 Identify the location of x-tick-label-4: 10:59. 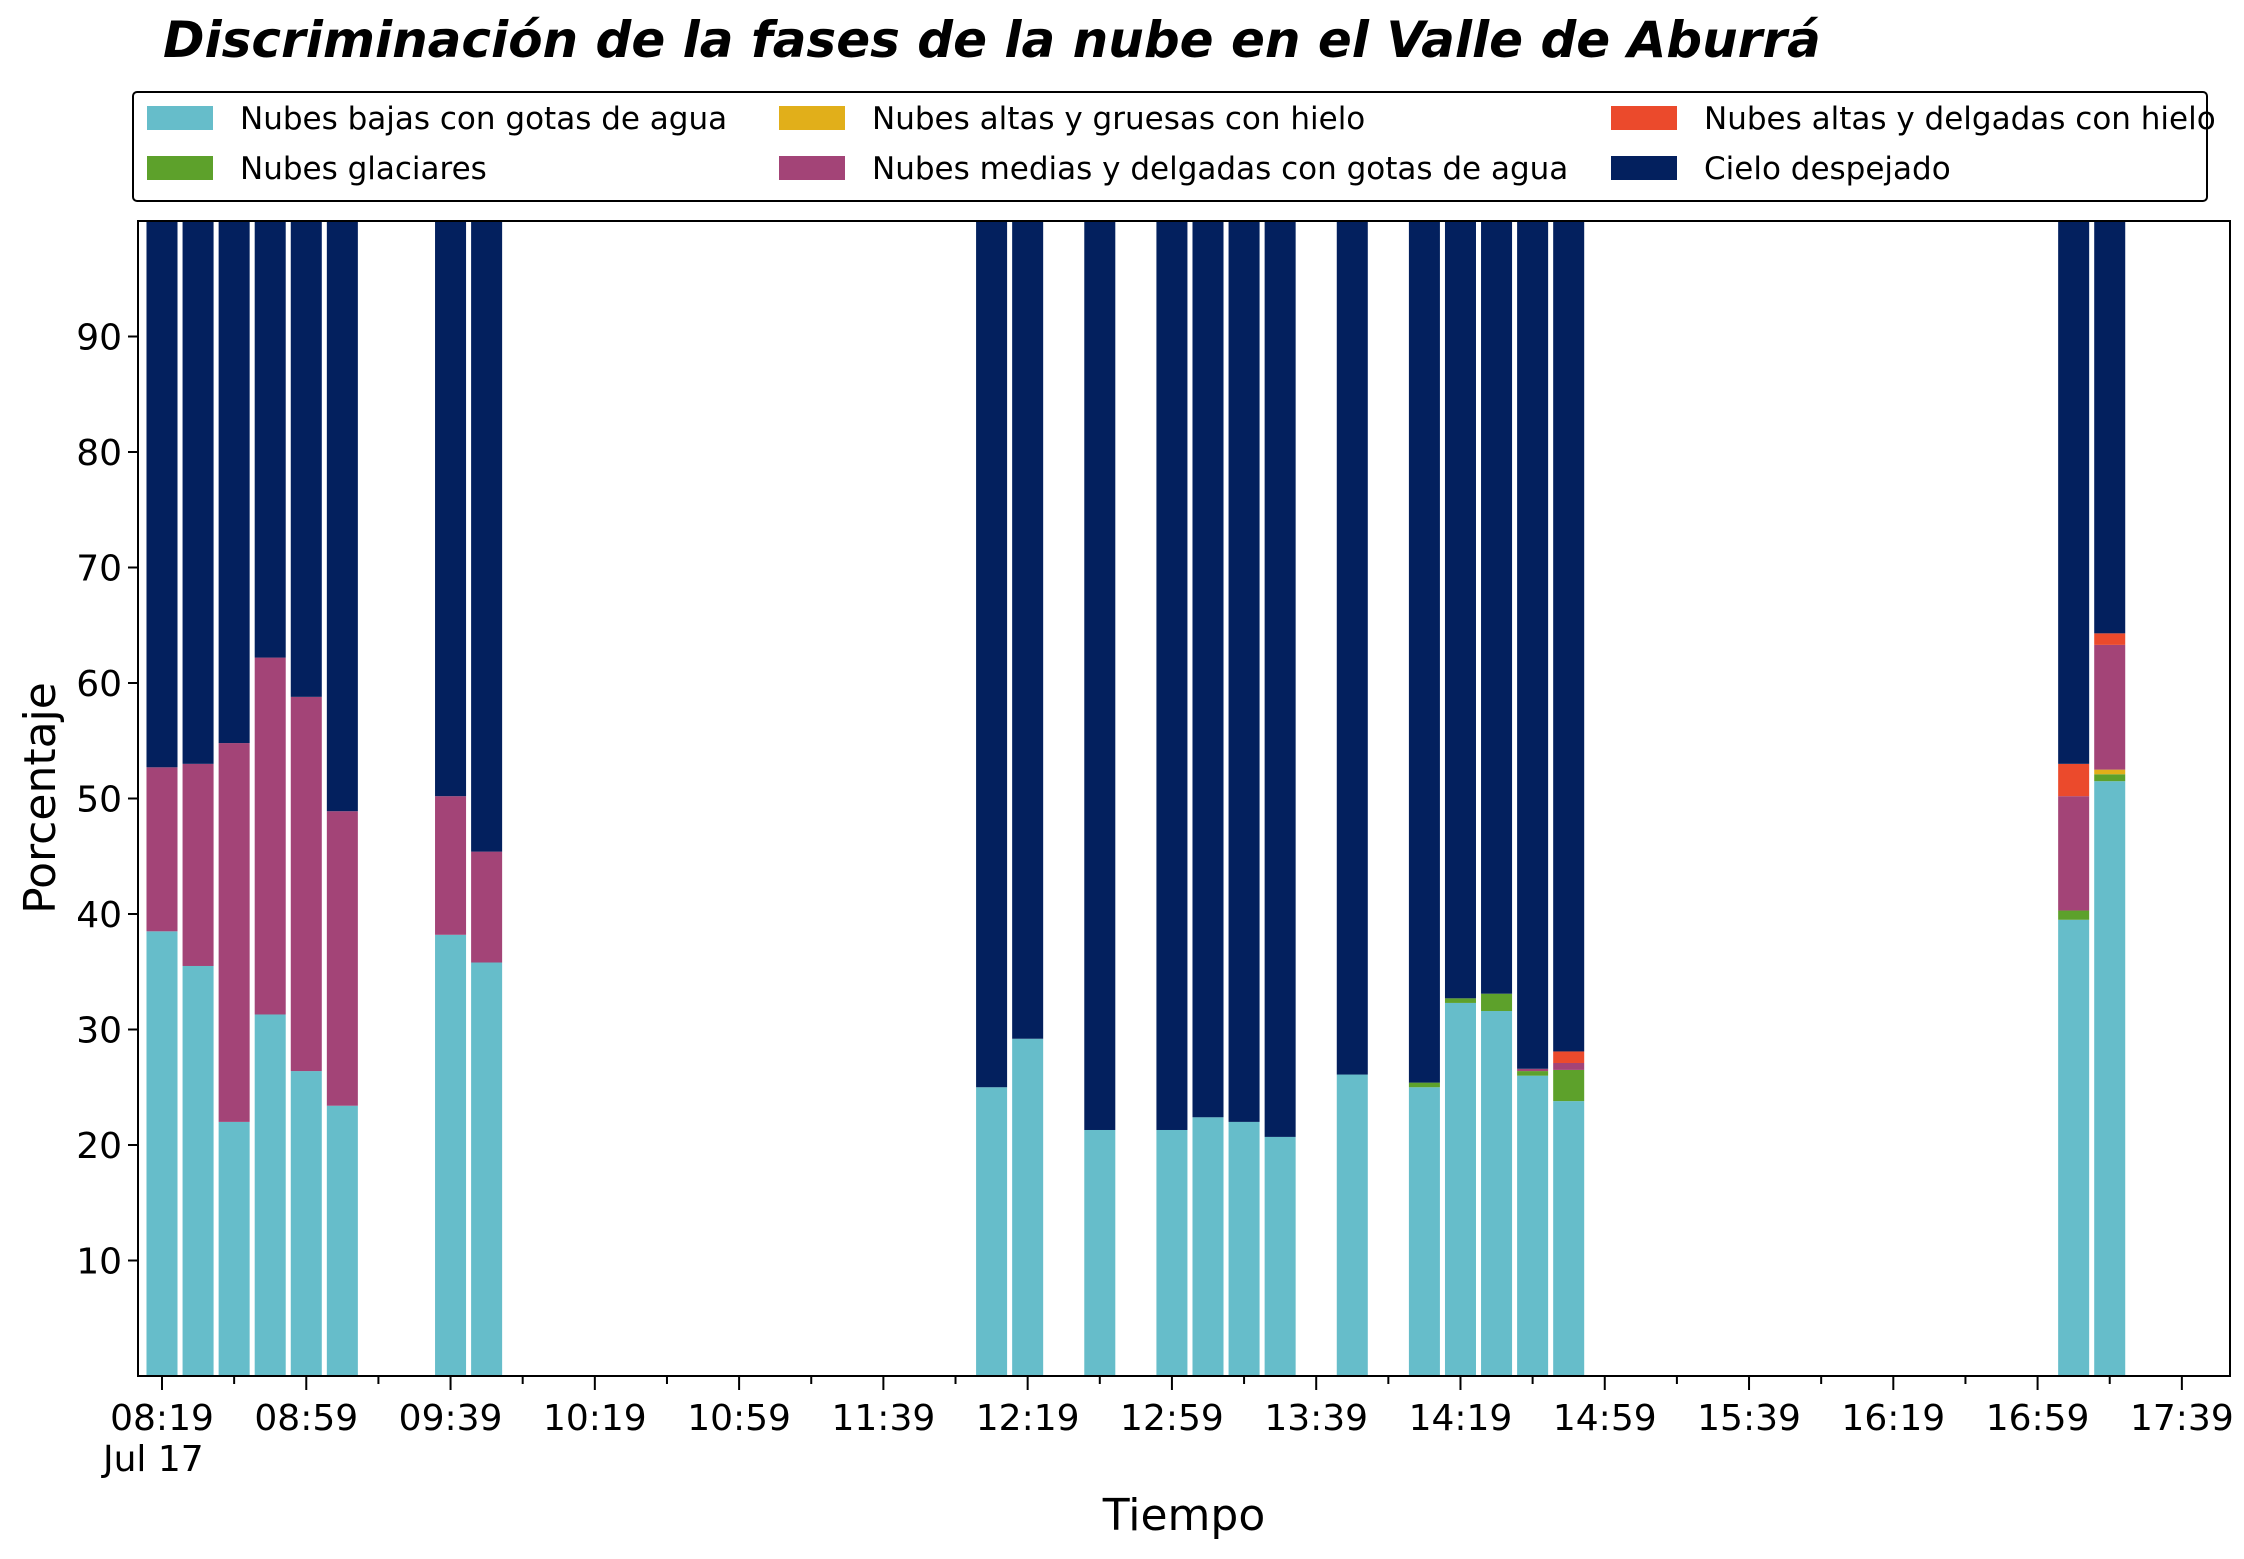
(739, 1418).